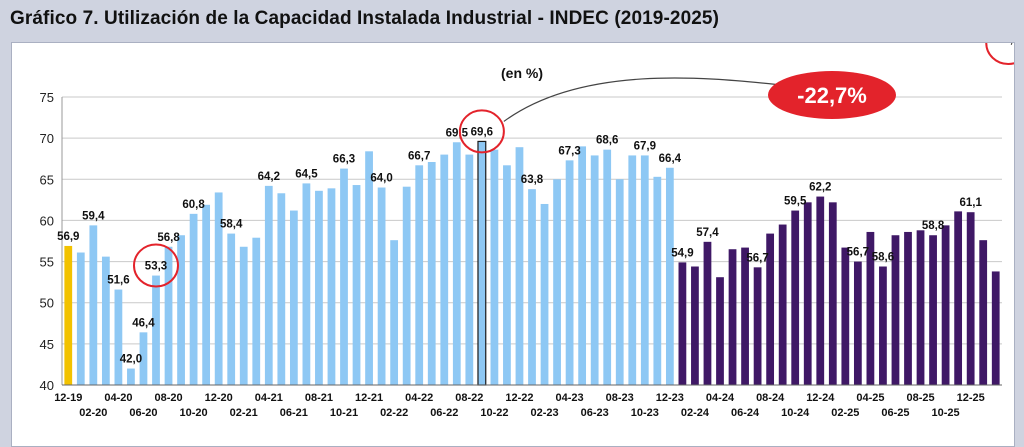 This screenshot has height=447, width=1024. What do you see at coordinates (870, 398) in the screenshot?
I see `x-tick-label: 04-25` at bounding box center [870, 398].